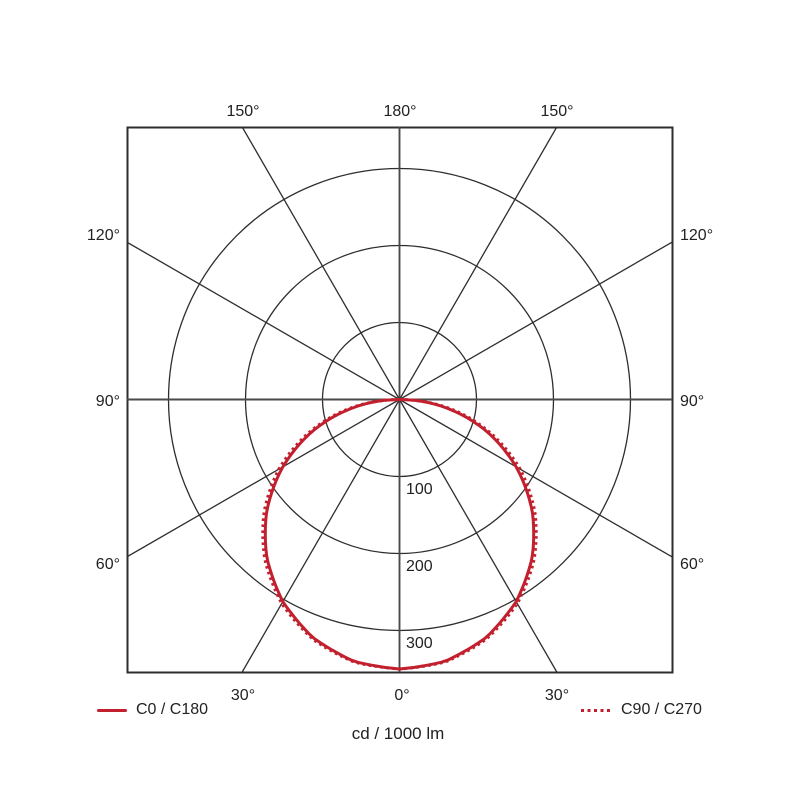  Describe the element at coordinates (419, 643) in the screenshot. I see `ring-label-300: 300` at that location.